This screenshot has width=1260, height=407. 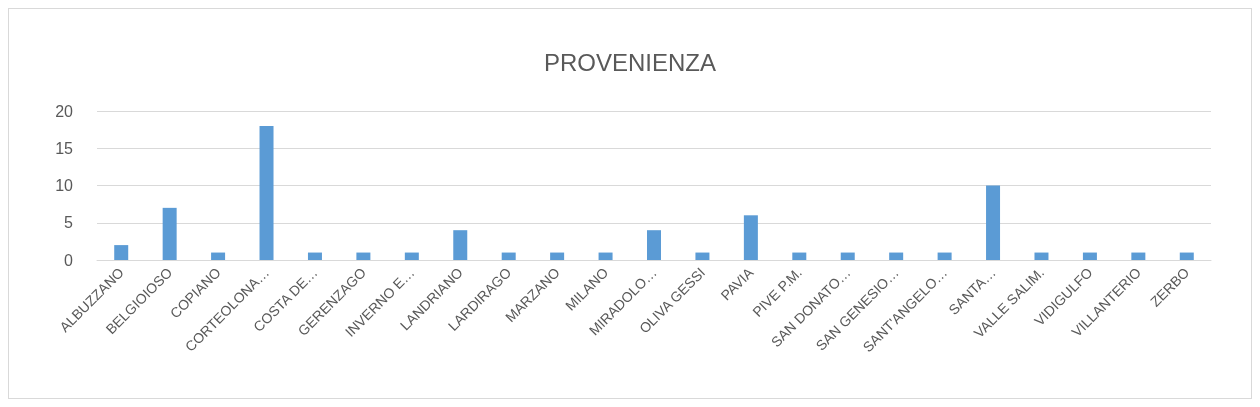 I want to click on y-tick-label: 10, so click(x=64, y=185).